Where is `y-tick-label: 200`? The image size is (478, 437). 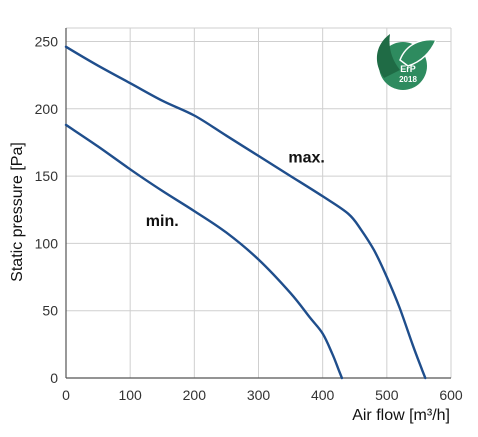 y-tick-label: 200 is located at coordinates (47, 109).